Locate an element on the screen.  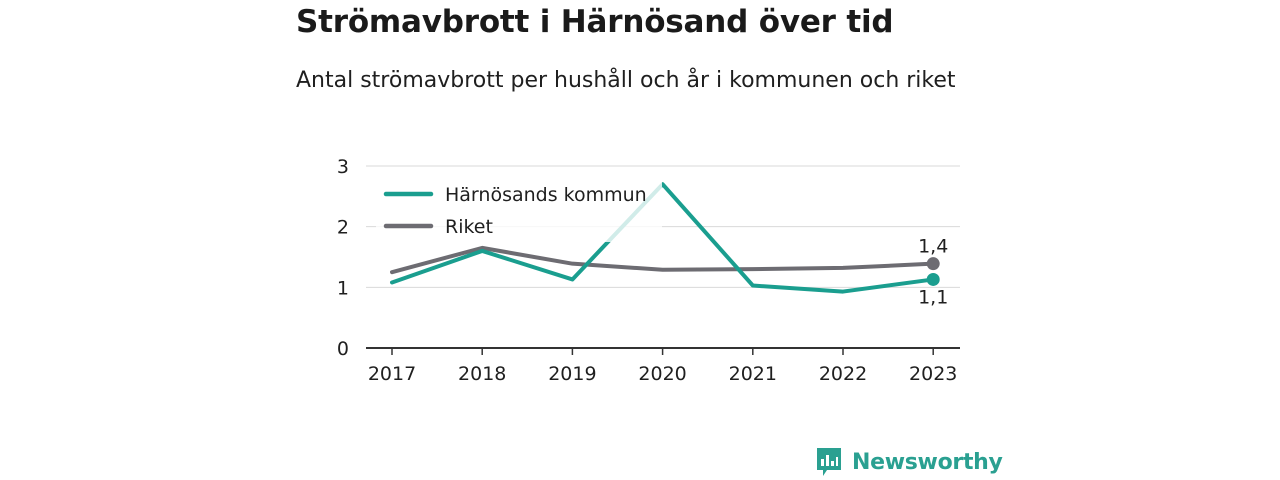
end-label-riket: 1,4 is located at coordinates (933, 247).